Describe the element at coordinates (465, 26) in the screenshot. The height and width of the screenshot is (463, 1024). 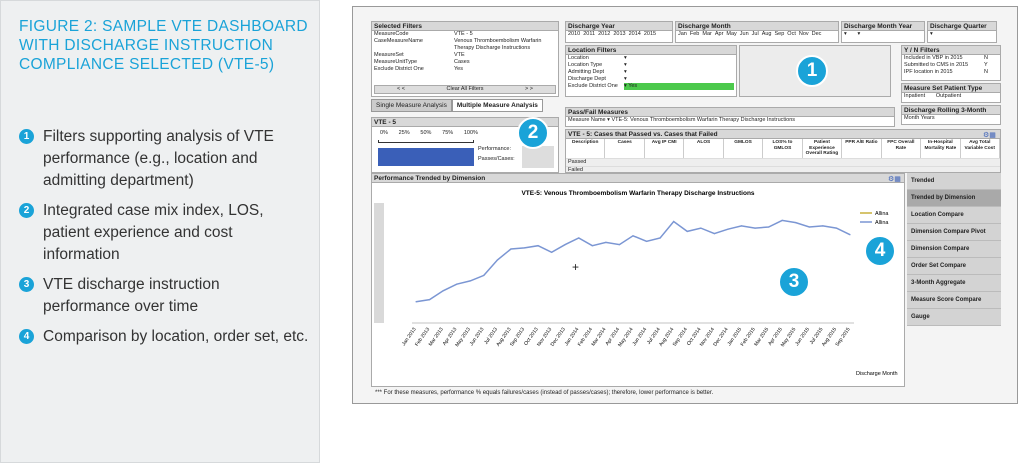
I see `selected-filters-title: Selected Filters` at that location.